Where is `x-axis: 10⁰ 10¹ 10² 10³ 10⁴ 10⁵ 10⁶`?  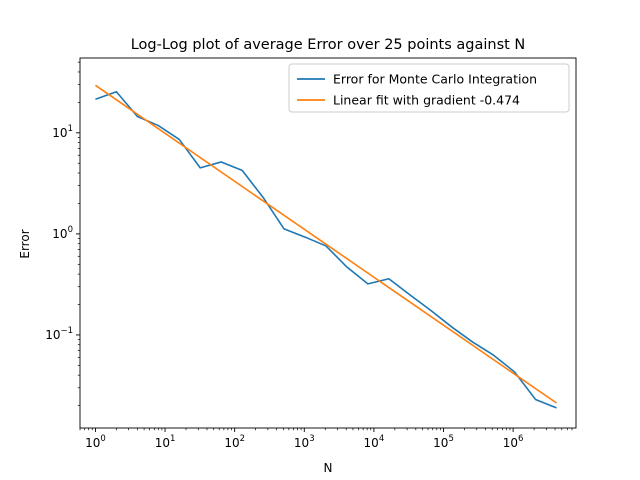 x-axis: 10⁰ 10¹ 10² 10³ 10⁴ 10⁵ 10⁶ is located at coordinates (326, 439).